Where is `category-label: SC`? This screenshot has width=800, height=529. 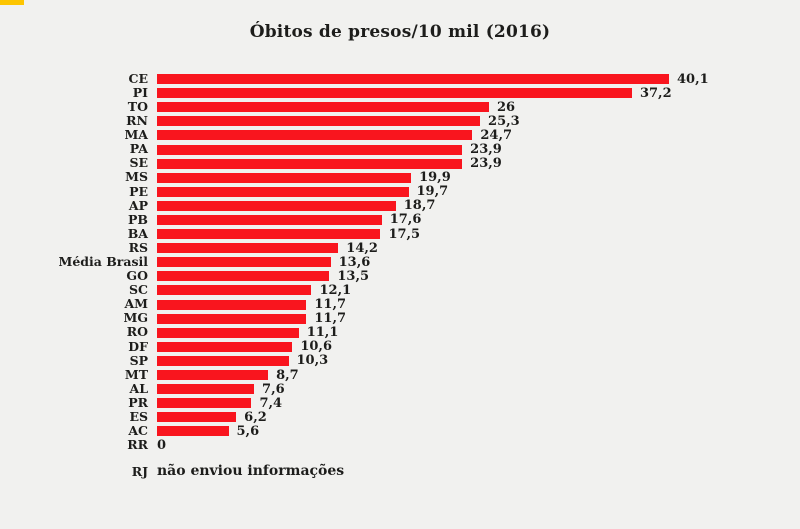
category-label: SC is located at coordinates (138, 290).